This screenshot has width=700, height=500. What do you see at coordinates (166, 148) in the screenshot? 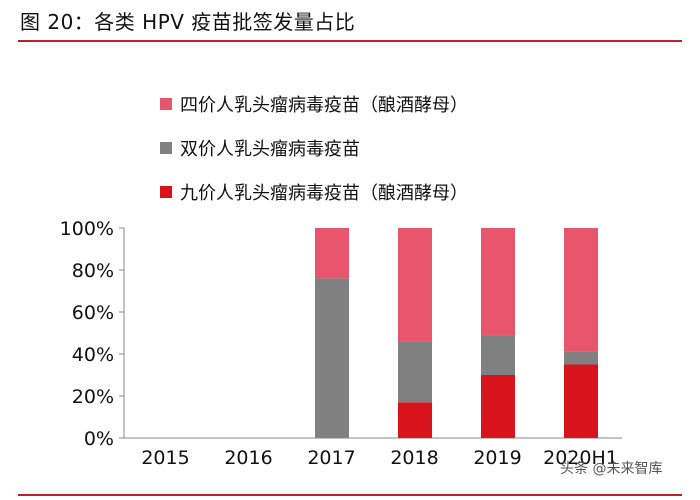
I see `legend-swatch-bivalent` at bounding box center [166, 148].